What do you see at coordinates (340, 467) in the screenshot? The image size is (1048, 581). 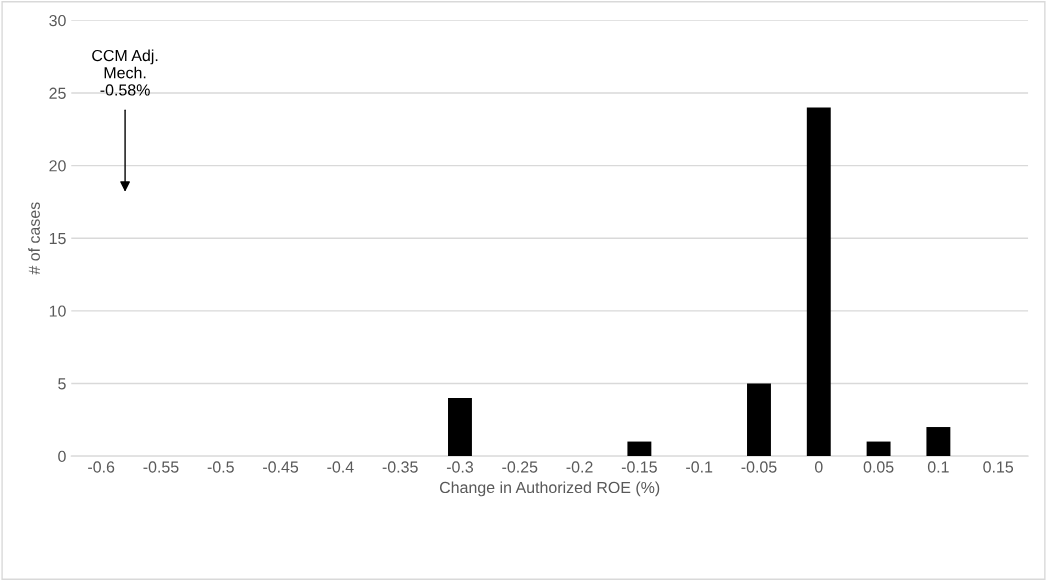 I see `x-tick-label: -0.4` at bounding box center [340, 467].